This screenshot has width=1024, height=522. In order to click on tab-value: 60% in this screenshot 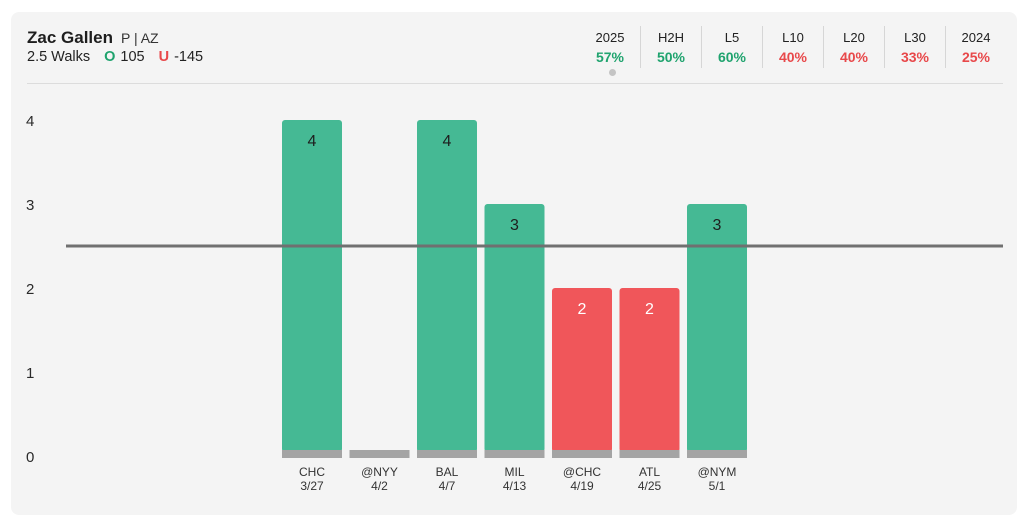, I will do `click(732, 57)`.